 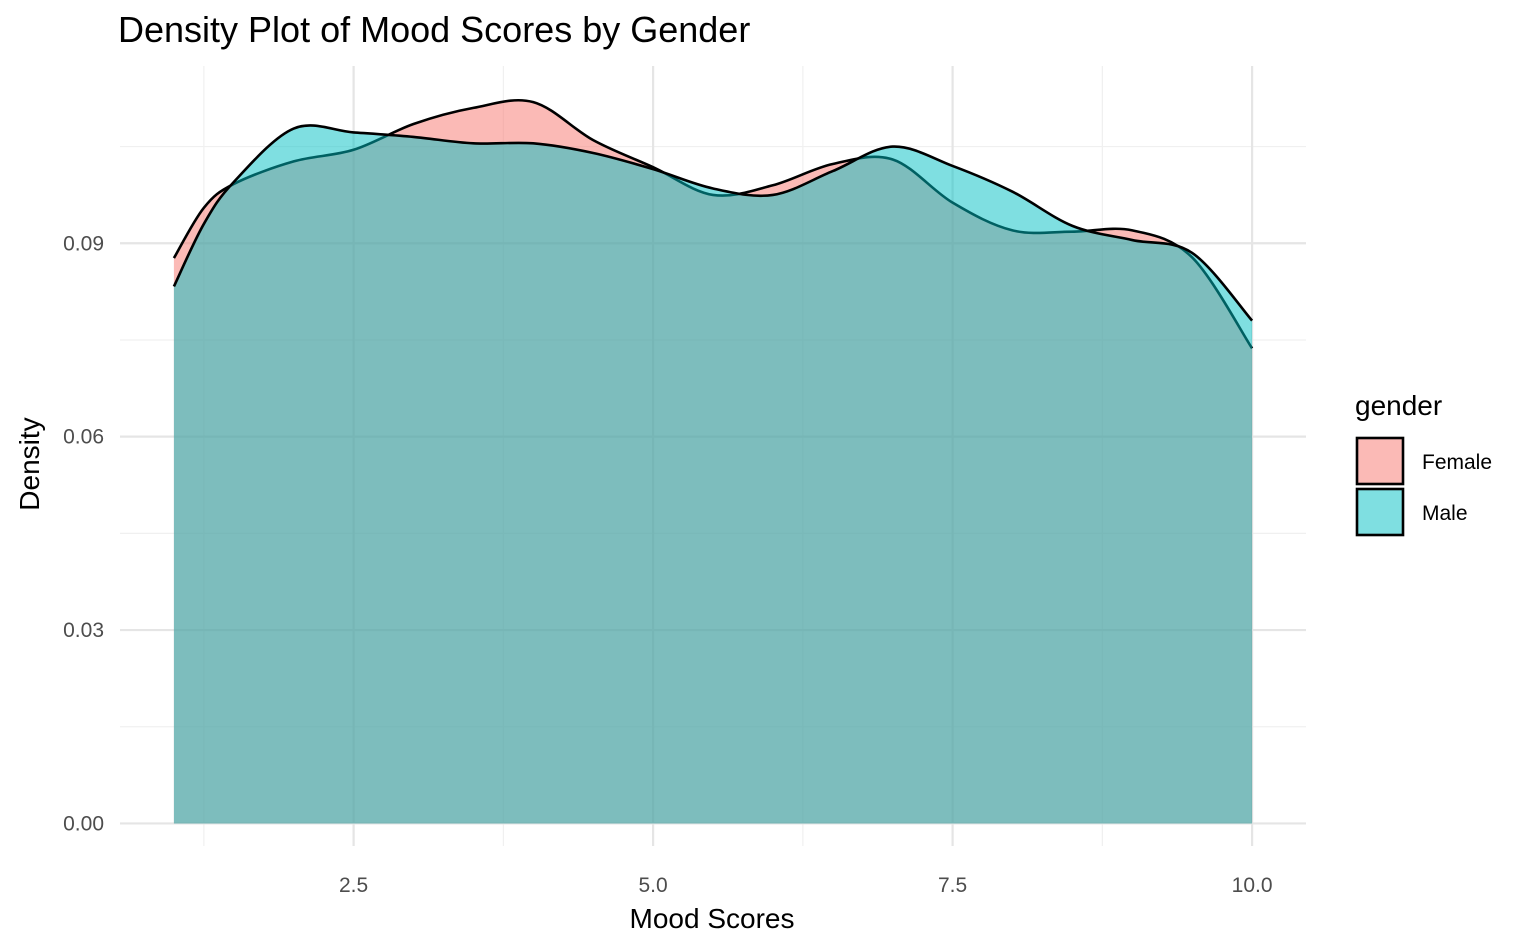 I want to click on density-line-male, so click(x=713, y=223).